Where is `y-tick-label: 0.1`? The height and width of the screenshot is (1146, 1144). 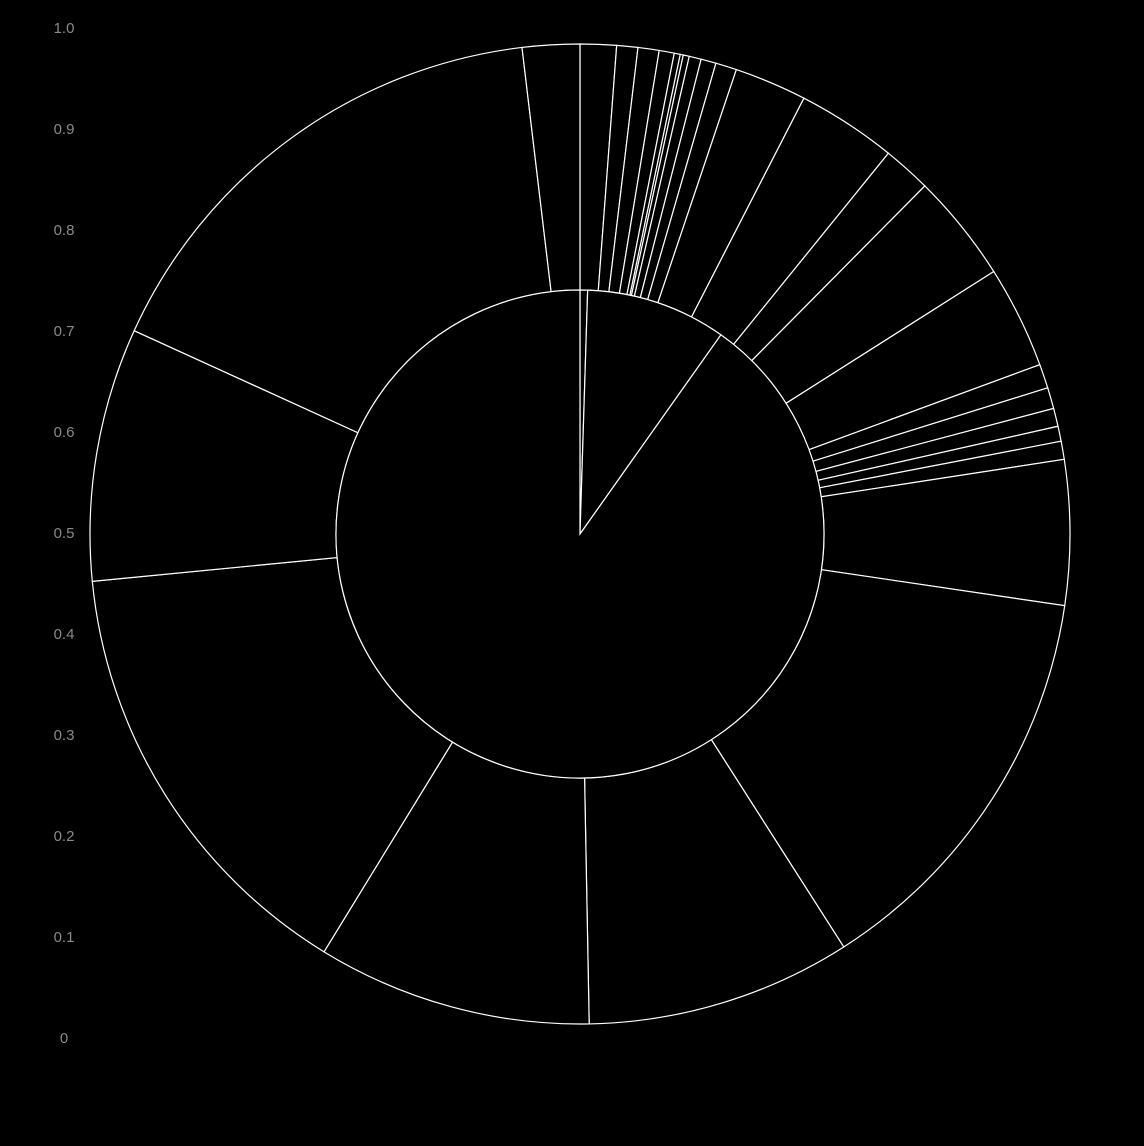 y-tick-label: 0.1 is located at coordinates (64, 937).